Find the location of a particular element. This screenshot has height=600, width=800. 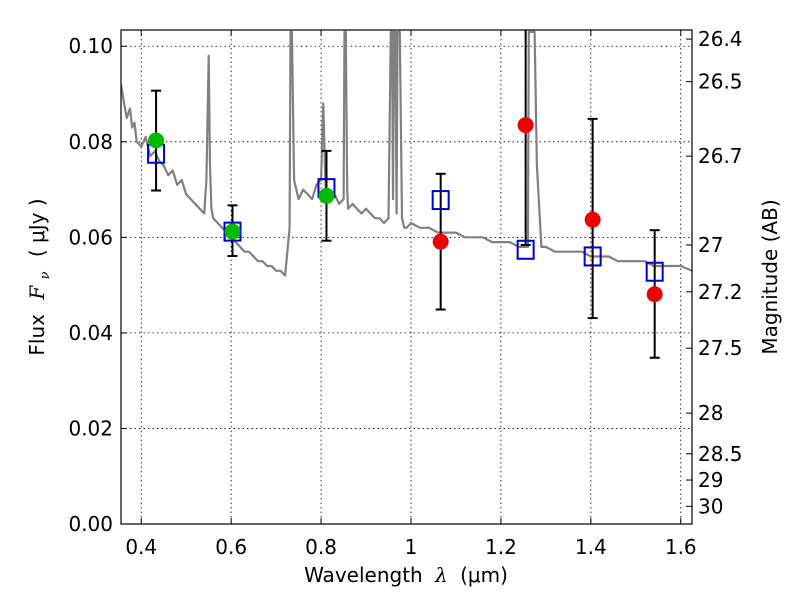

x-axis-title-symbol: λ is located at coordinates (441, 575).